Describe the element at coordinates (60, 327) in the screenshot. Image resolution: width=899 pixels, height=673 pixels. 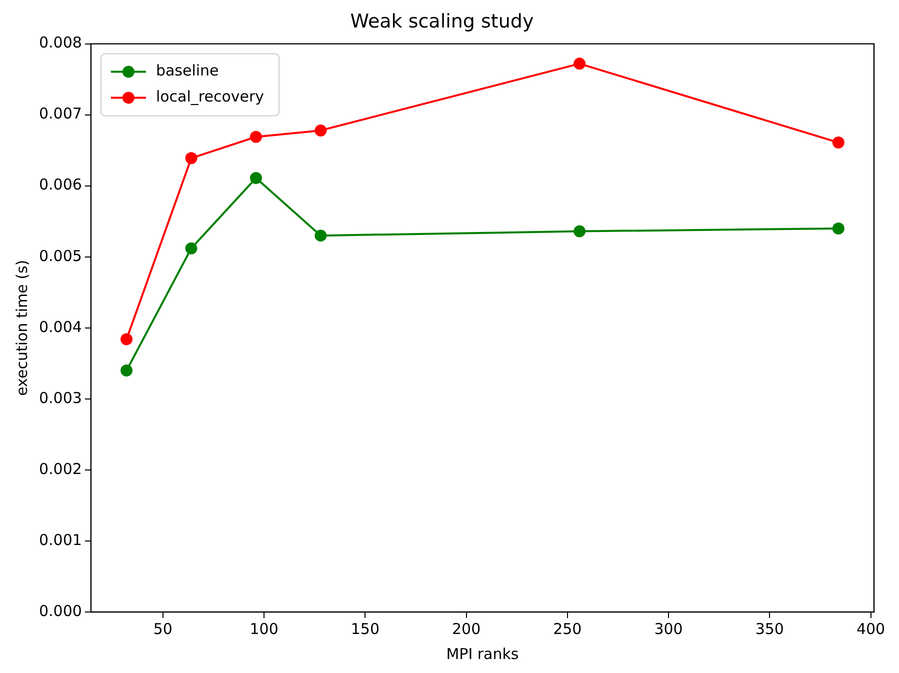
I see `y-tick-label: 0.004` at that location.